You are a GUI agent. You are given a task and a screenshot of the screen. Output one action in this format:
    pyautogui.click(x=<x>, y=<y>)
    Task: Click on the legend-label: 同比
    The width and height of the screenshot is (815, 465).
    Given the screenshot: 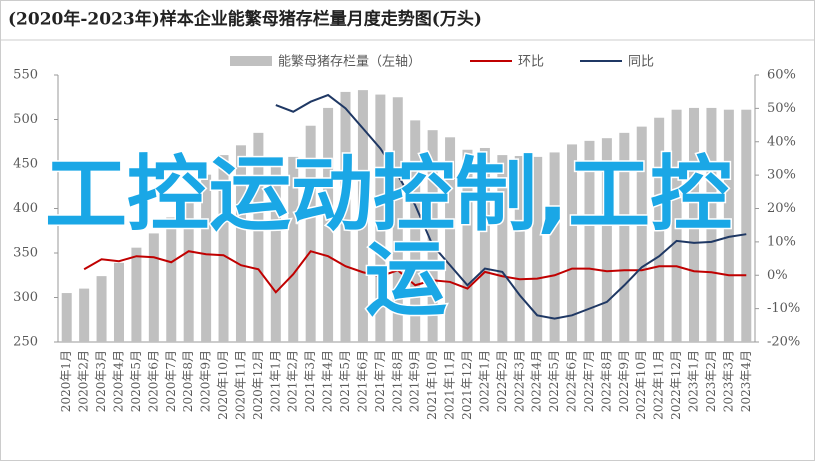 What is the action you would take?
    pyautogui.click(x=641, y=62)
    